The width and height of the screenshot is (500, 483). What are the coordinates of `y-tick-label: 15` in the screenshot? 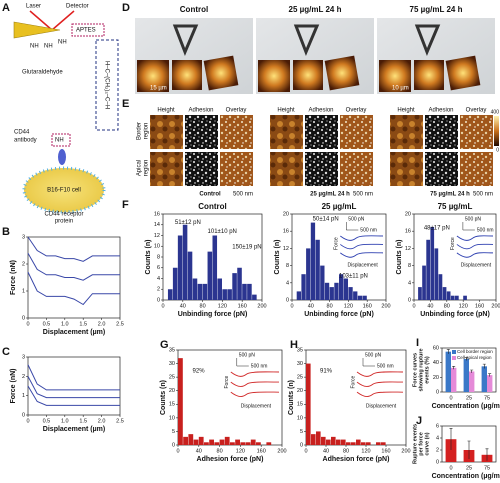 It's located at (172, 405).